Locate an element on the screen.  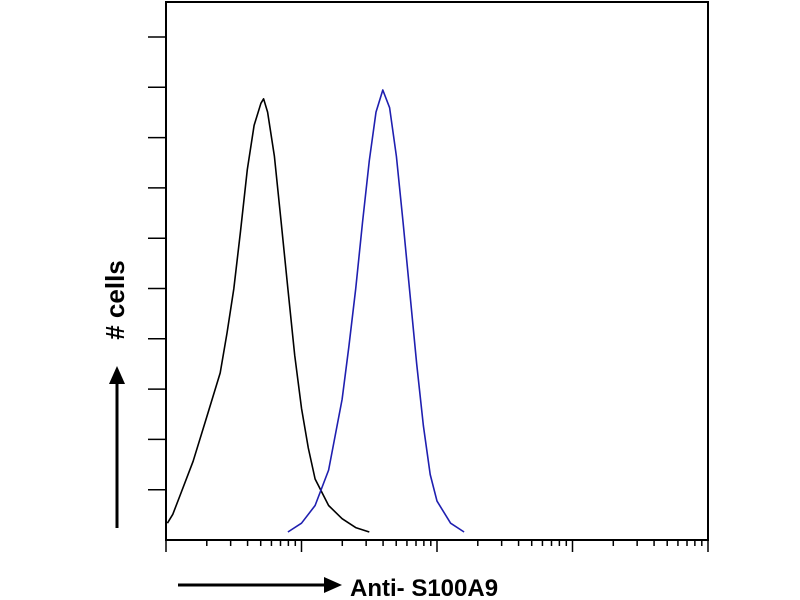
y-axis-label: # cells is located at coordinates (115, 300).